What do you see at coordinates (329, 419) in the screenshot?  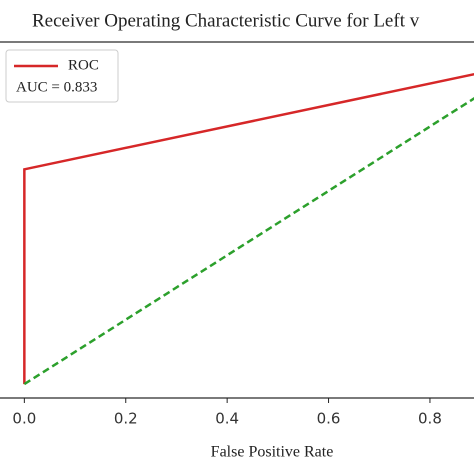 I see `x-tick-label: 0.6` at bounding box center [329, 419].